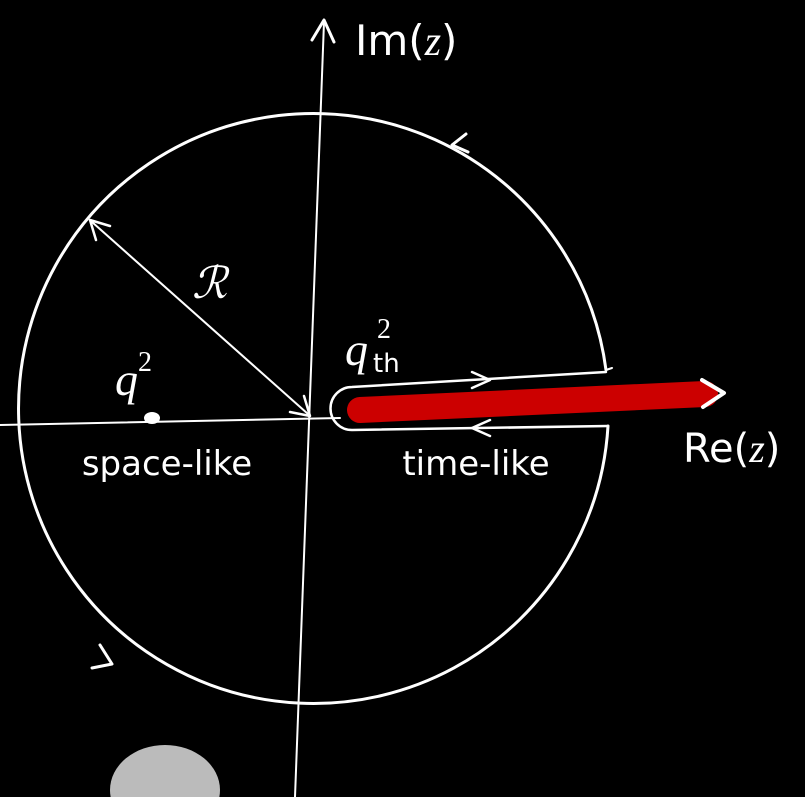 This screenshot has width=805, height=797. Describe the element at coordinates (167, 464) in the screenshot. I see `space-like-label: space-like` at that location.